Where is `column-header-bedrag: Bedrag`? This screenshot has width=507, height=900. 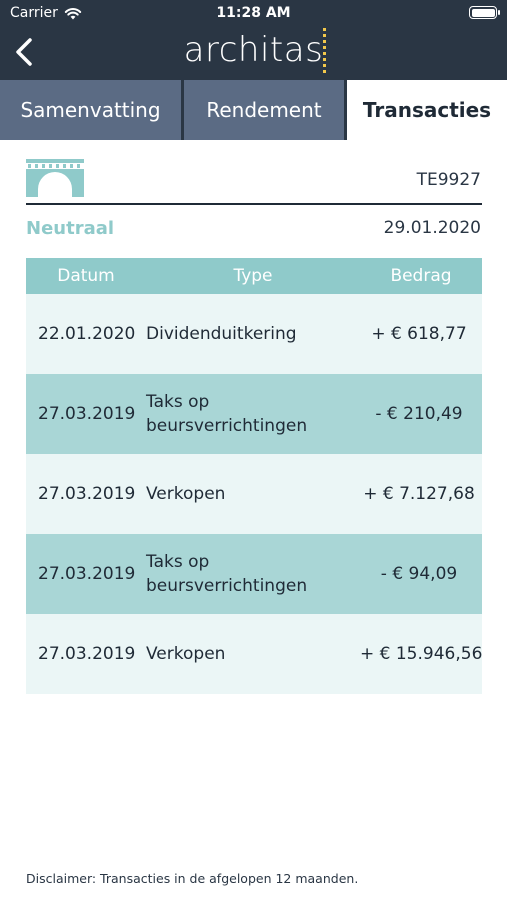 column-header-bedrag: Bedrag is located at coordinates (421, 276).